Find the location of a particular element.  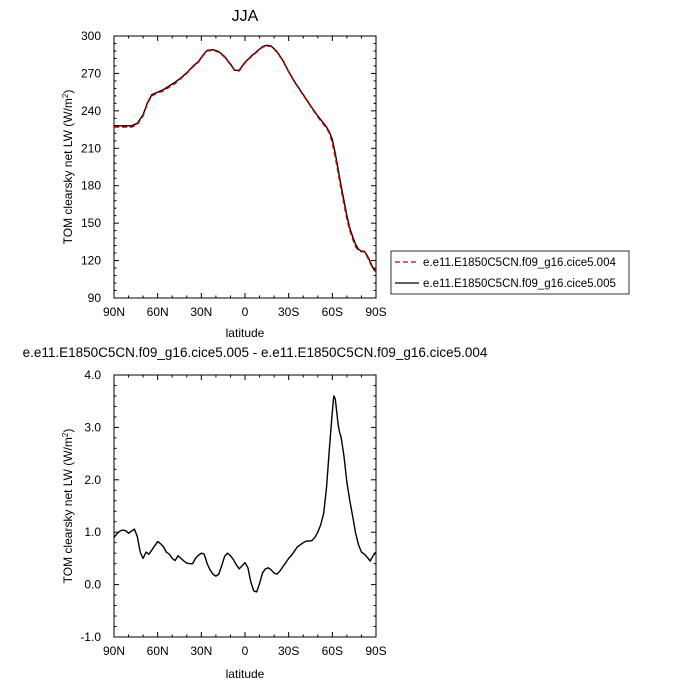

y-tick-label: 1.0 is located at coordinates (92, 532).